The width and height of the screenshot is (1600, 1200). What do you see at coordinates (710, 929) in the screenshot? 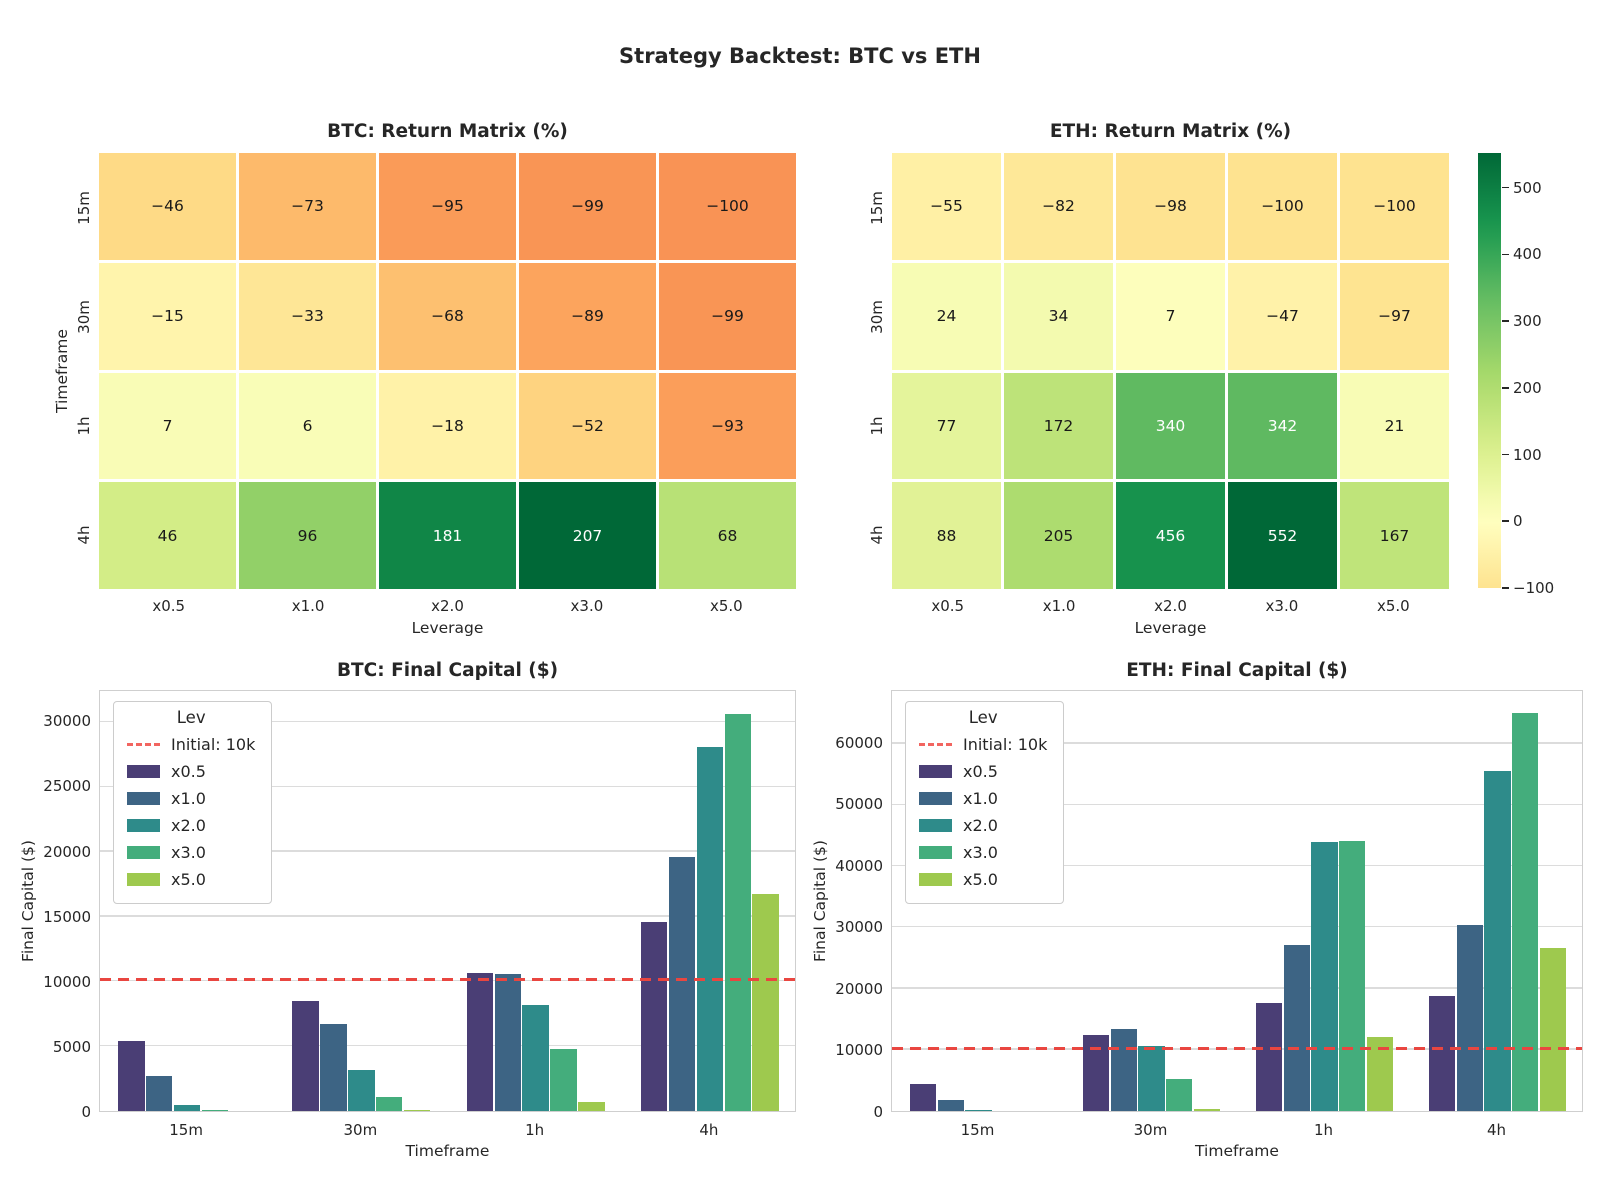
I see `btc-bar-4h-x2.0` at bounding box center [710, 929].